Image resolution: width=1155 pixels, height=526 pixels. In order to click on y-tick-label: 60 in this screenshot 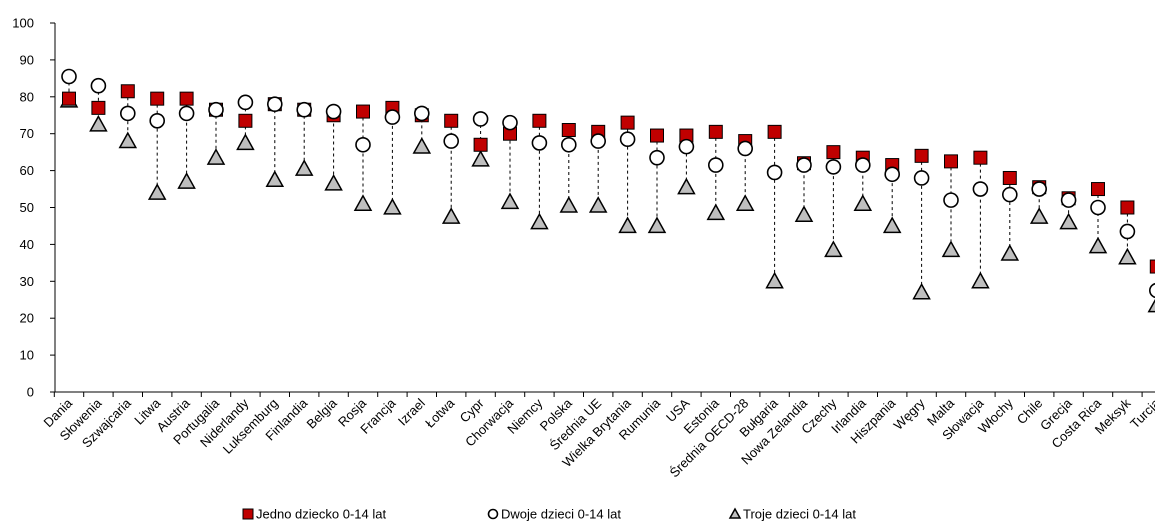, I will do `click(27, 170)`.